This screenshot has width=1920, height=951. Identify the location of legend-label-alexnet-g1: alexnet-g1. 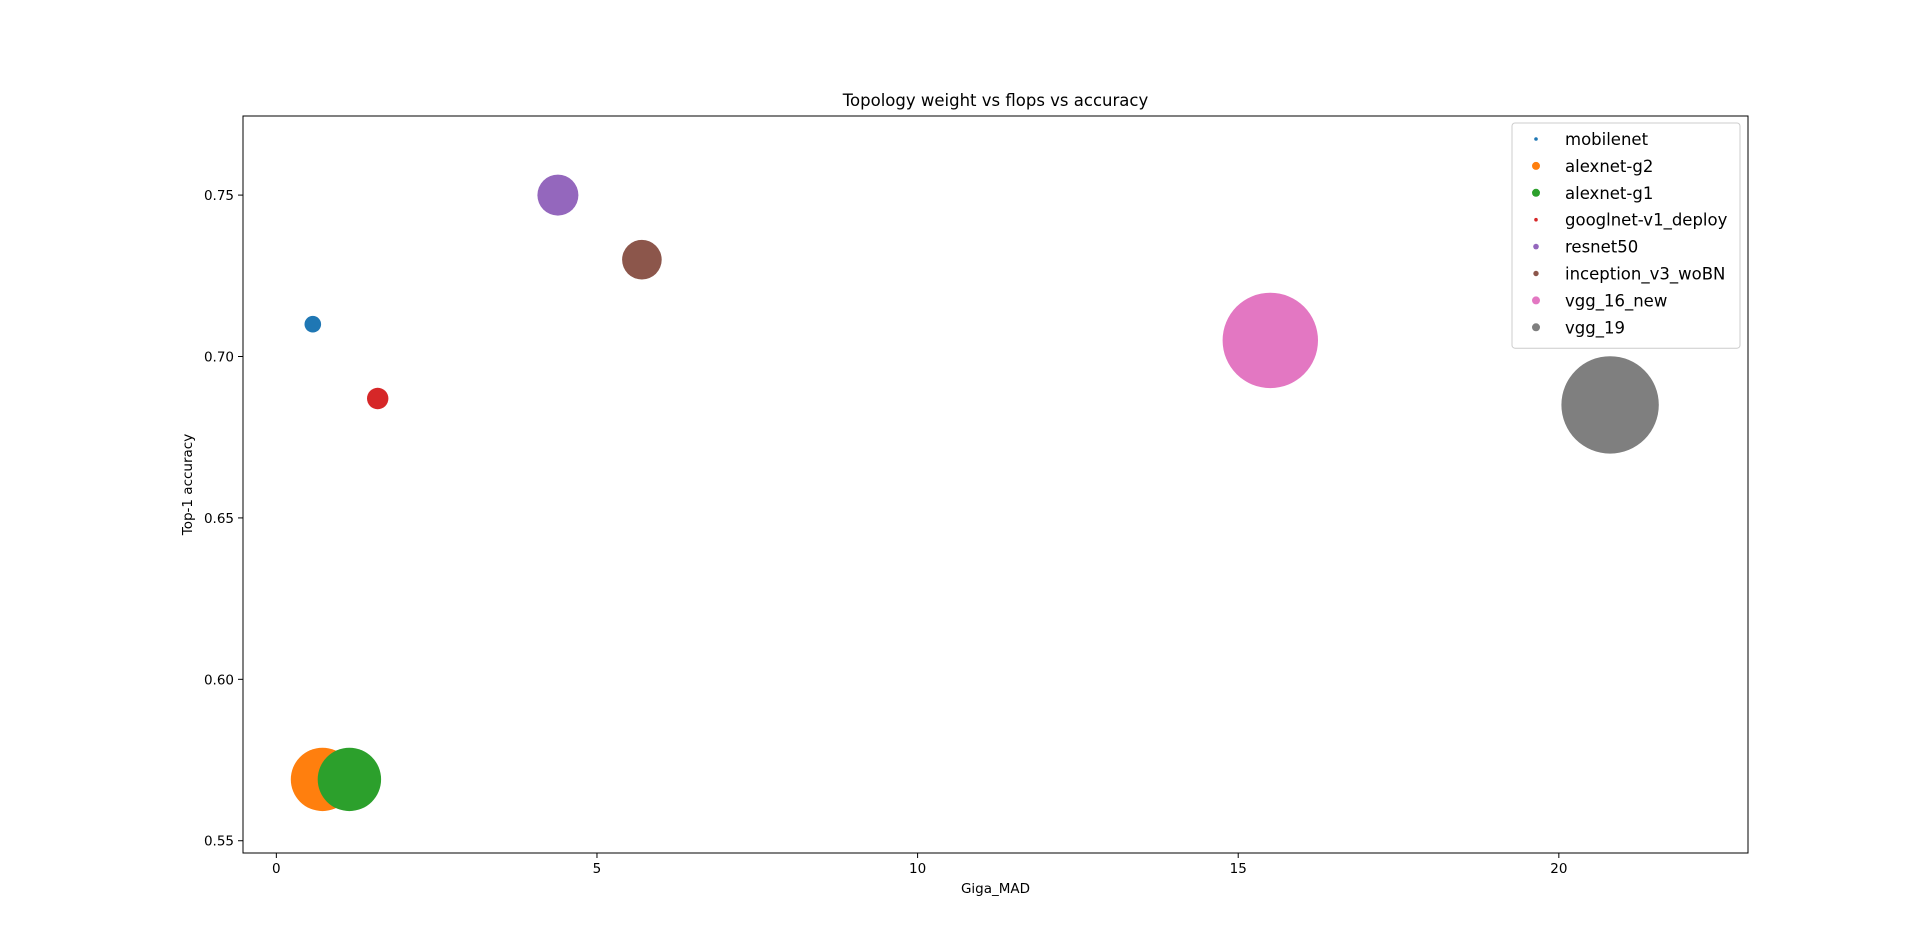
(1609, 193).